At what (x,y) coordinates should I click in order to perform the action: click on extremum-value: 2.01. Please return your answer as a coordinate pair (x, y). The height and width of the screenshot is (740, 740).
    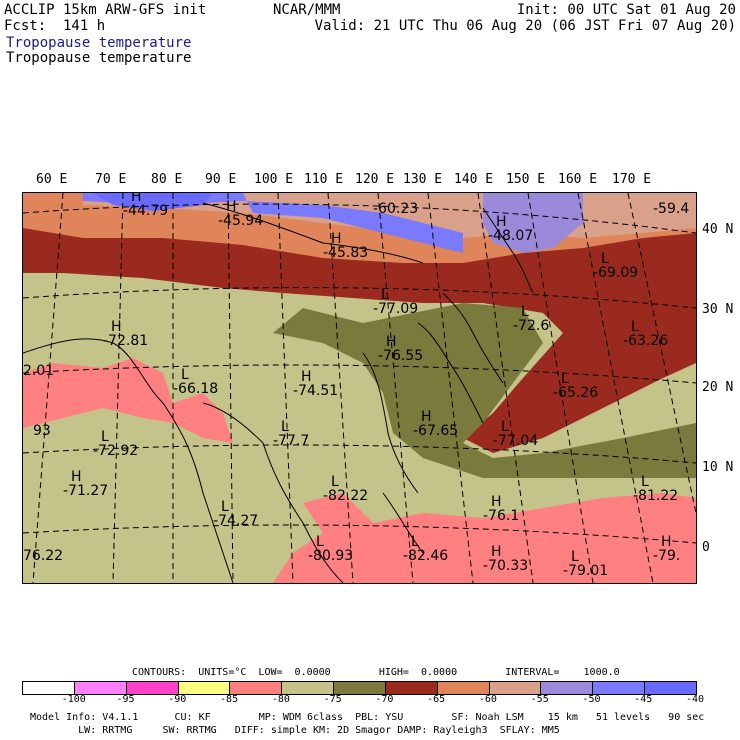
    Looking at the image, I should click on (39, 371).